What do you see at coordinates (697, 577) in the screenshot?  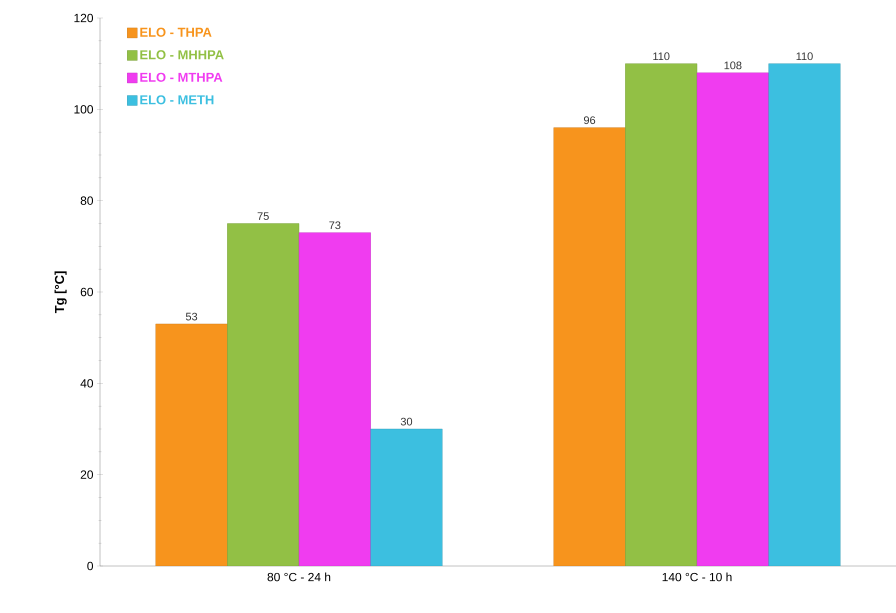 I see `x-tick-label: 140 °C - 10 h` at bounding box center [697, 577].